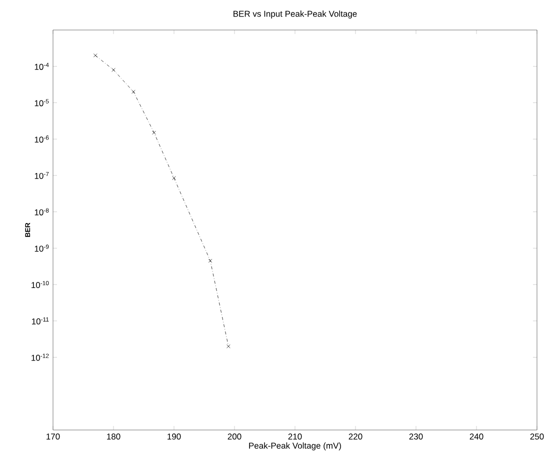 Image resolution: width=547 pixels, height=461 pixels. Describe the element at coordinates (41, 66) in the screenshot. I see `y-tick-label: 10$^{-4}$` at that location.